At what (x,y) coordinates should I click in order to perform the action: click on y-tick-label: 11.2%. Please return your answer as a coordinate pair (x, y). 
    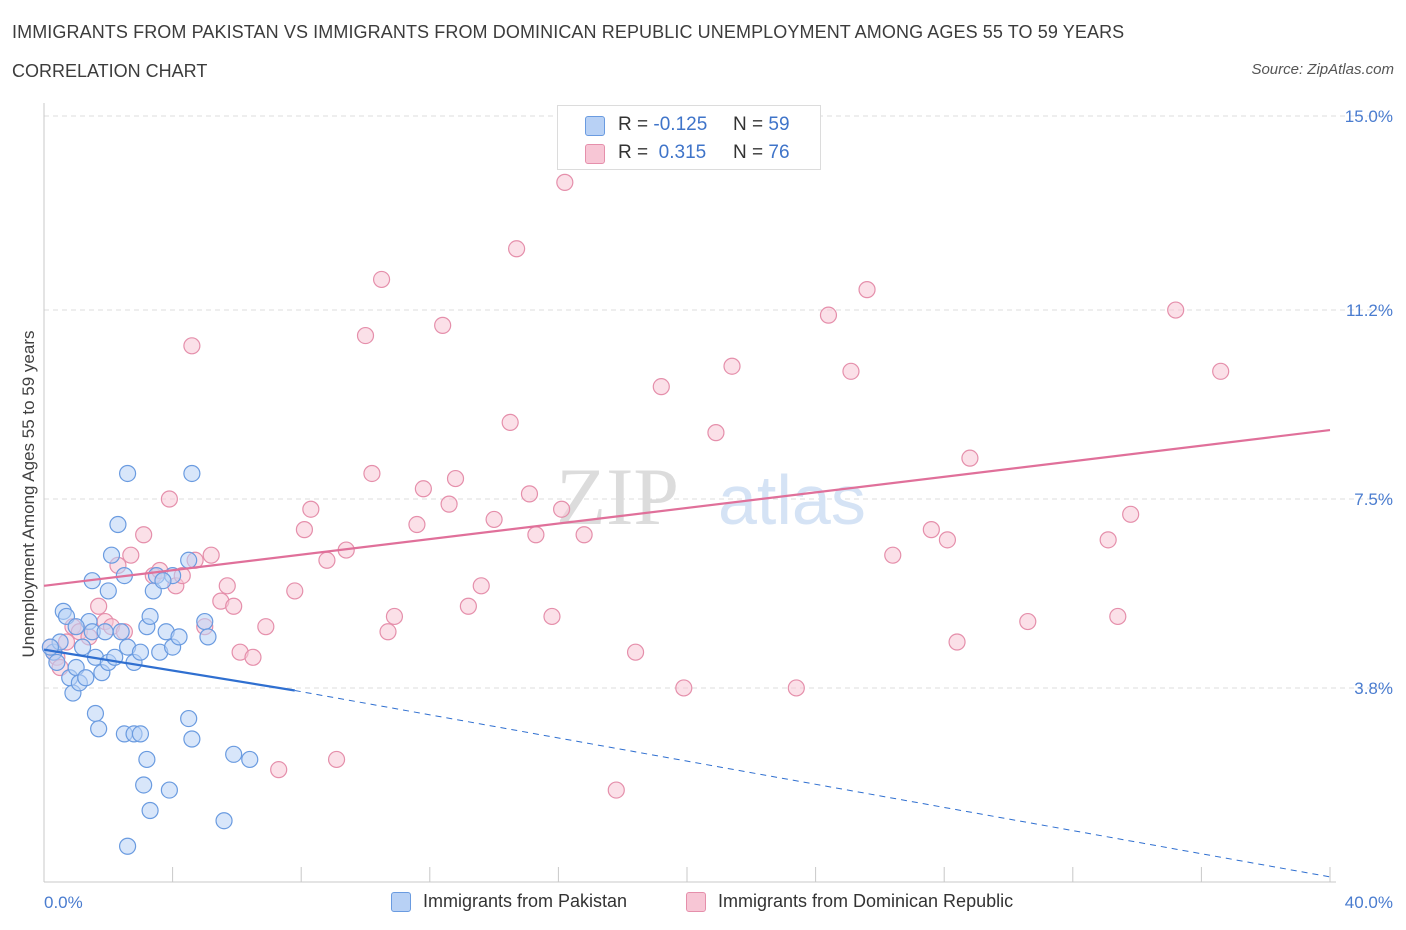
    Looking at the image, I should click on (1369, 310).